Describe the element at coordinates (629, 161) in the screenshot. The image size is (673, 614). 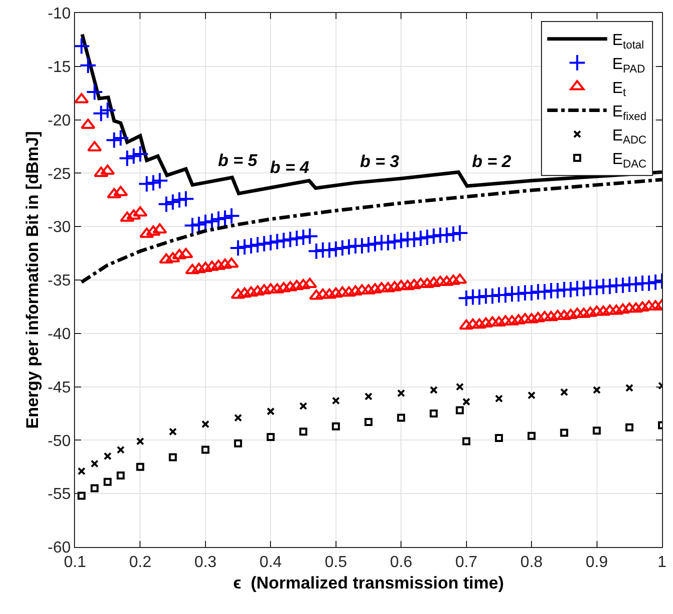
I see `legend-label: E$_{DAC}$` at that location.